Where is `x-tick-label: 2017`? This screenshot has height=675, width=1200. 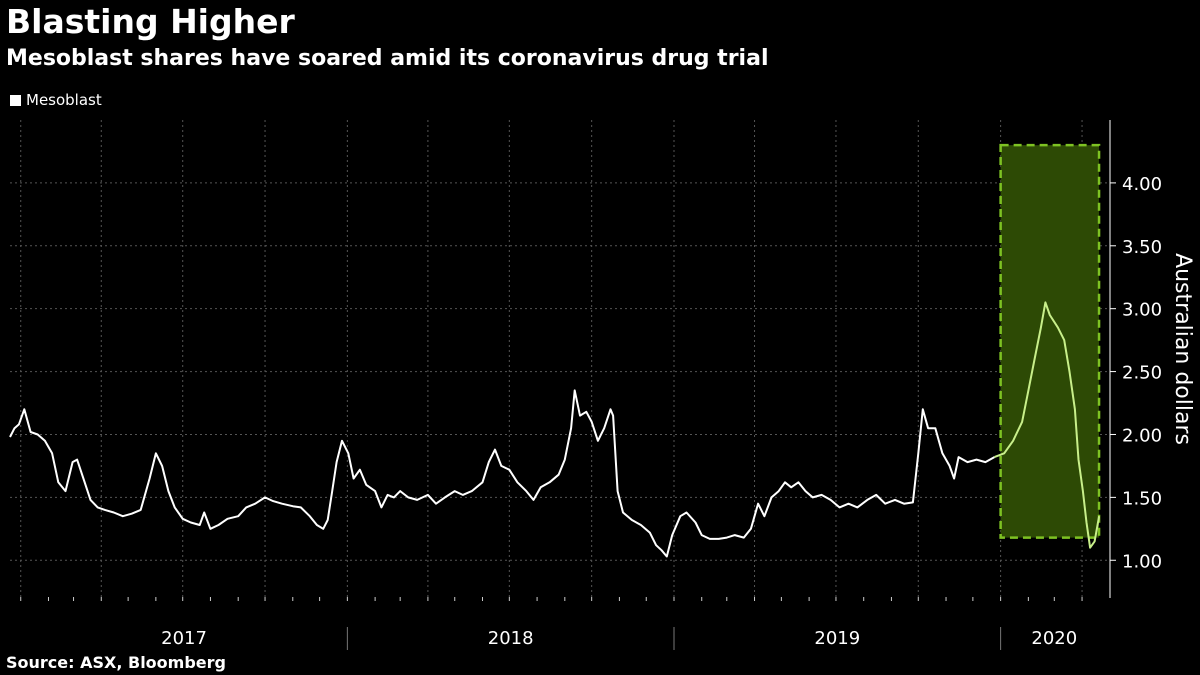 x-tick-label: 2017 is located at coordinates (184, 638).